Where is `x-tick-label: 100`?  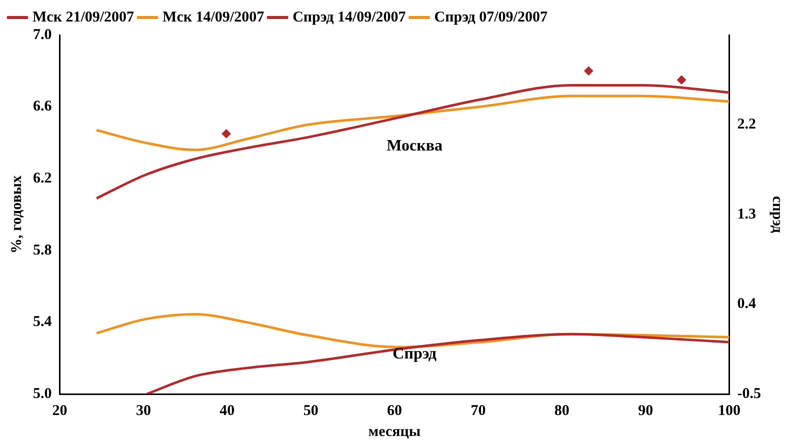 x-tick-label: 100 is located at coordinates (729, 410).